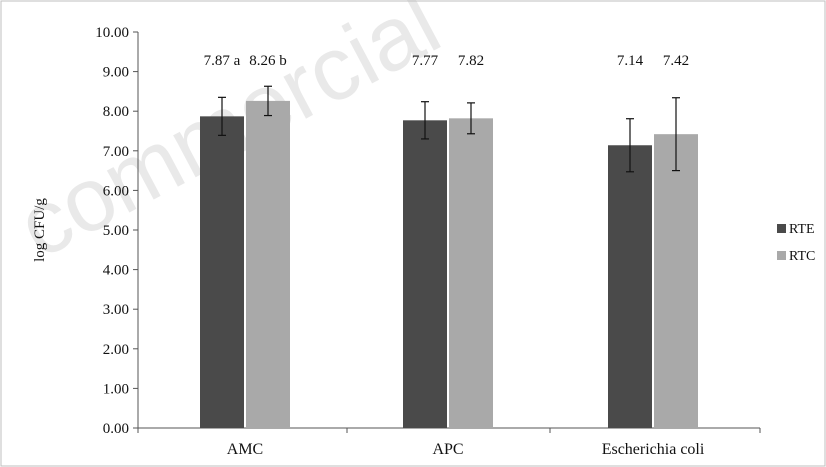 This screenshot has height=467, width=826. What do you see at coordinates (116, 152) in the screenshot?
I see `y-tick-label: 7.00` at bounding box center [116, 152].